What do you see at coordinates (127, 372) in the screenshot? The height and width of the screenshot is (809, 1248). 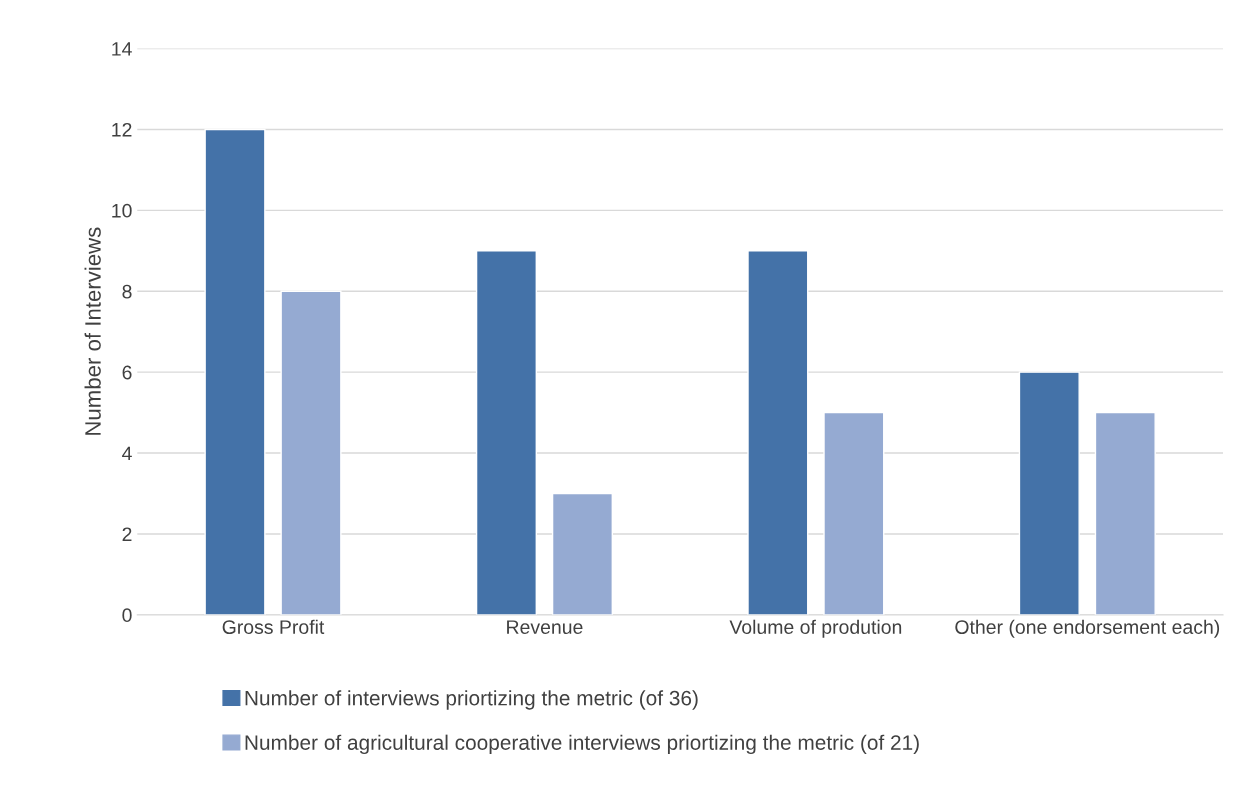 I see `y-tick-label: 6` at bounding box center [127, 372].